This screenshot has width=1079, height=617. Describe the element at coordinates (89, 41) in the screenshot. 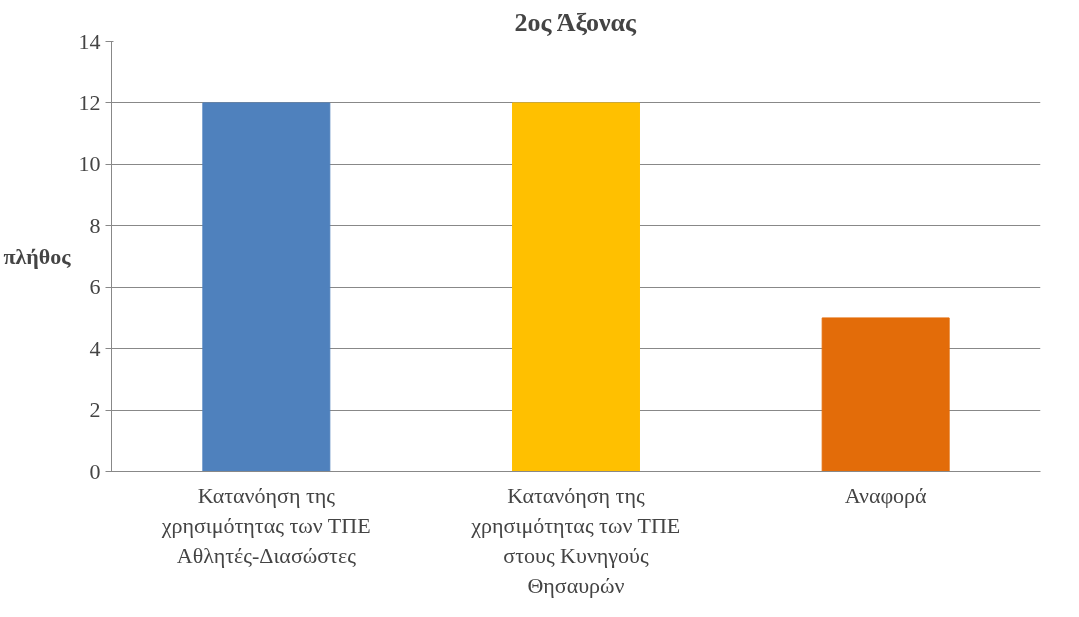

I see `y-tick-label: 14` at that location.